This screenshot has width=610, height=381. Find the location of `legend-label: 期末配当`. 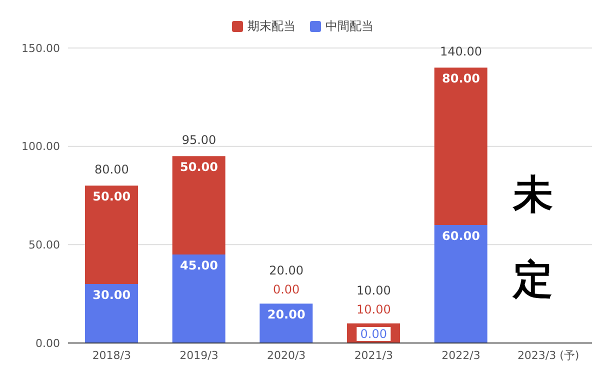

legend-label: 期末配当 is located at coordinates (271, 26).